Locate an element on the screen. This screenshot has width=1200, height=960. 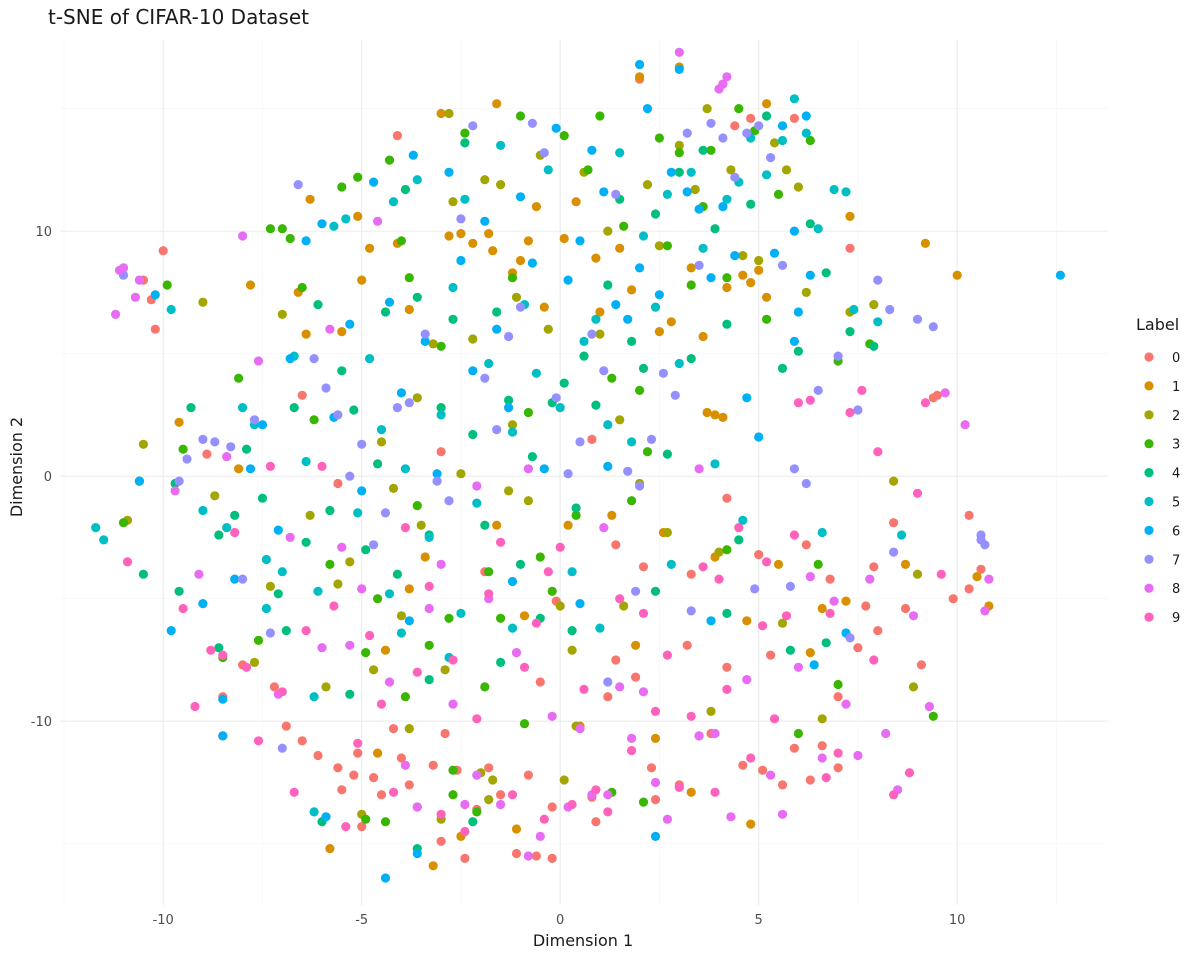
legend-item: 1 is located at coordinates (1162, 387).